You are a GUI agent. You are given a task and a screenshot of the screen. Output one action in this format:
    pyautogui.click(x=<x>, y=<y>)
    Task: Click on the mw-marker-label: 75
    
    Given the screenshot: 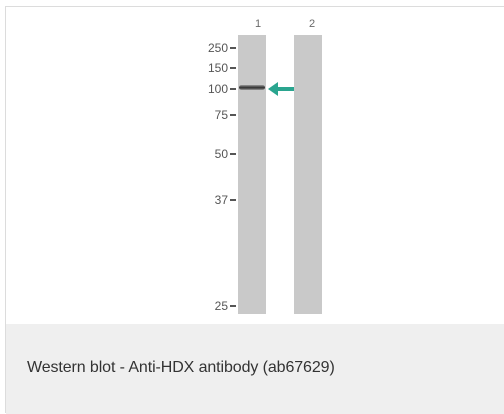 What is the action you would take?
    pyautogui.click(x=221, y=115)
    